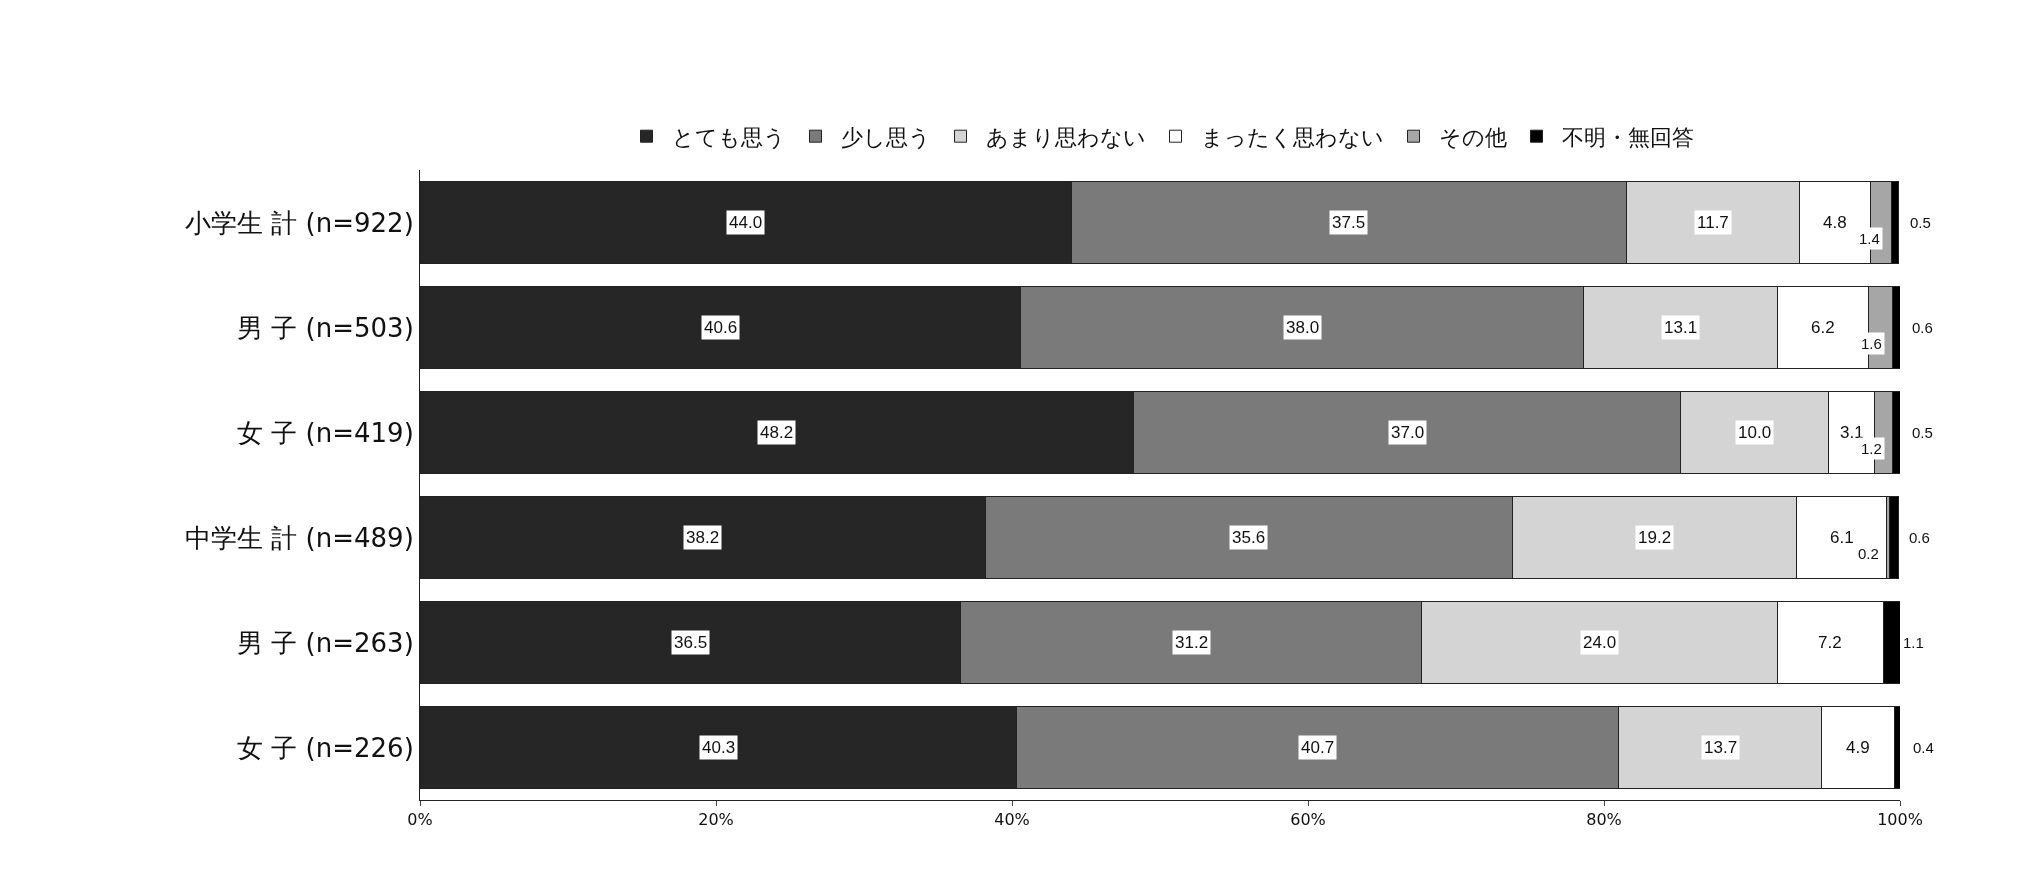 The image size is (2020, 880). What do you see at coordinates (325, 327) in the screenshot?
I see `y-tick-label: 男 子 (n=503)` at bounding box center [325, 327].